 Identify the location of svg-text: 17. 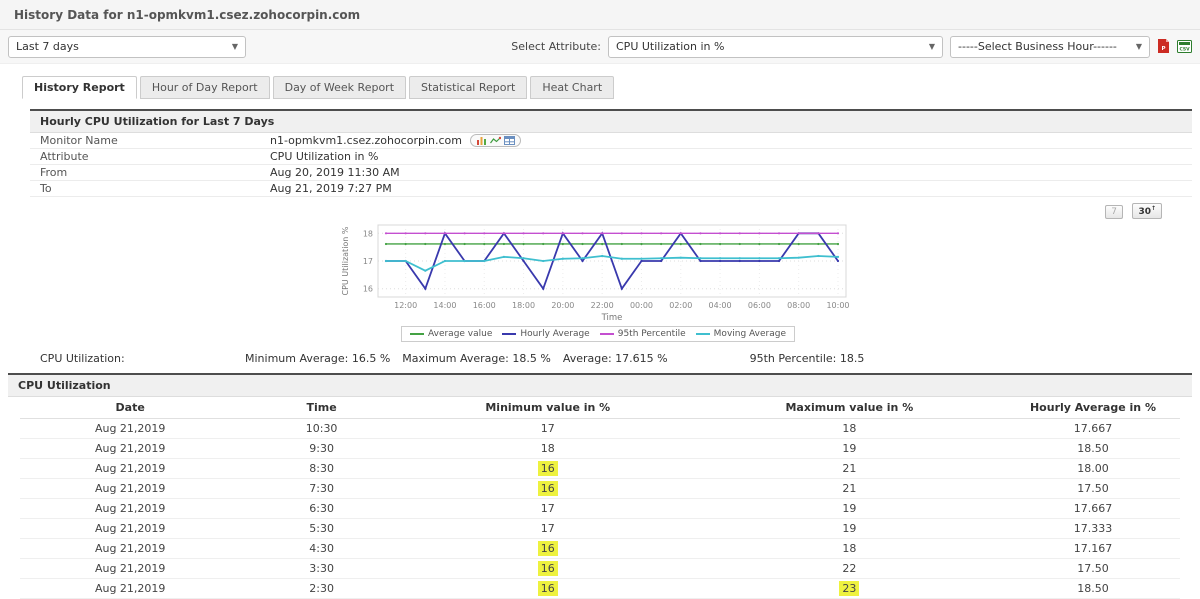
(368, 261).